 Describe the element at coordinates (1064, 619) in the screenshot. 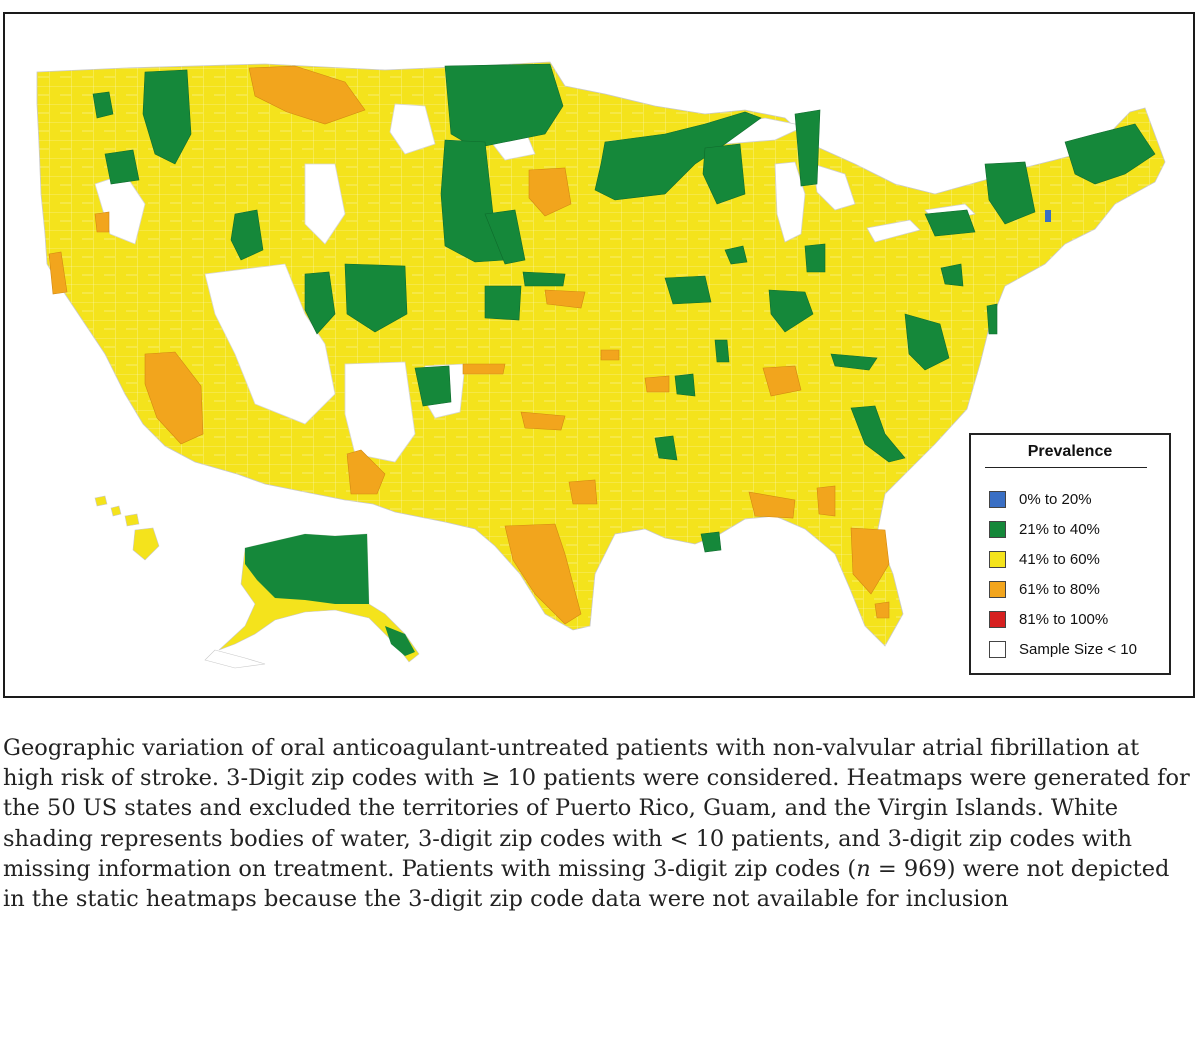

I see `legend-label: 81% to 100%` at that location.